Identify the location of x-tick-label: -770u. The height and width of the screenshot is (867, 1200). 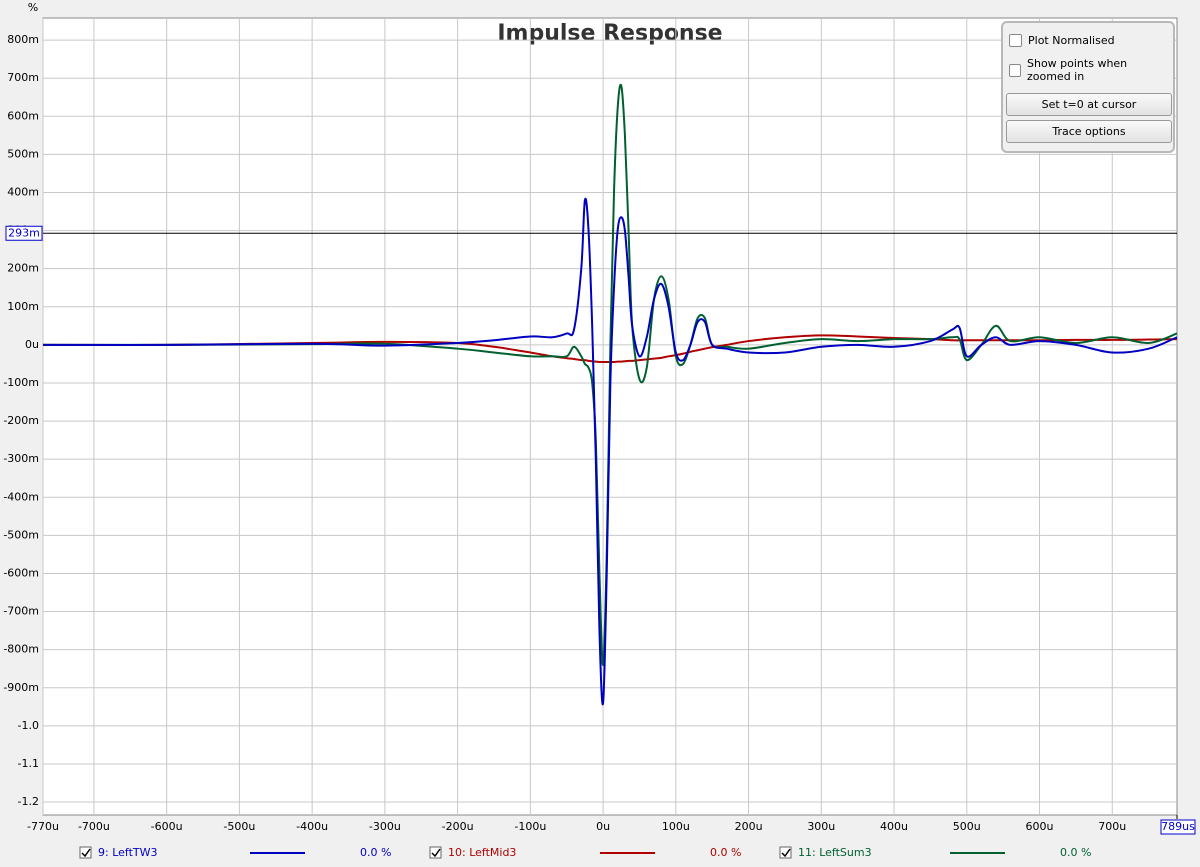
(43, 826).